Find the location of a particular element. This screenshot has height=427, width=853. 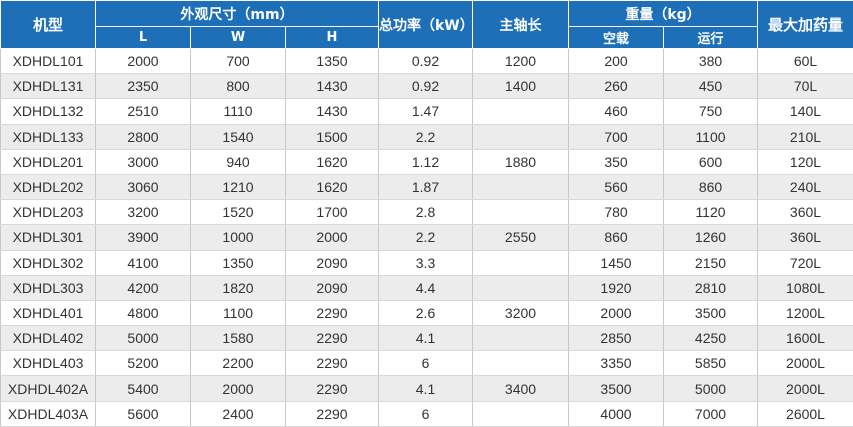

table-cell: 7000 is located at coordinates (711, 413).